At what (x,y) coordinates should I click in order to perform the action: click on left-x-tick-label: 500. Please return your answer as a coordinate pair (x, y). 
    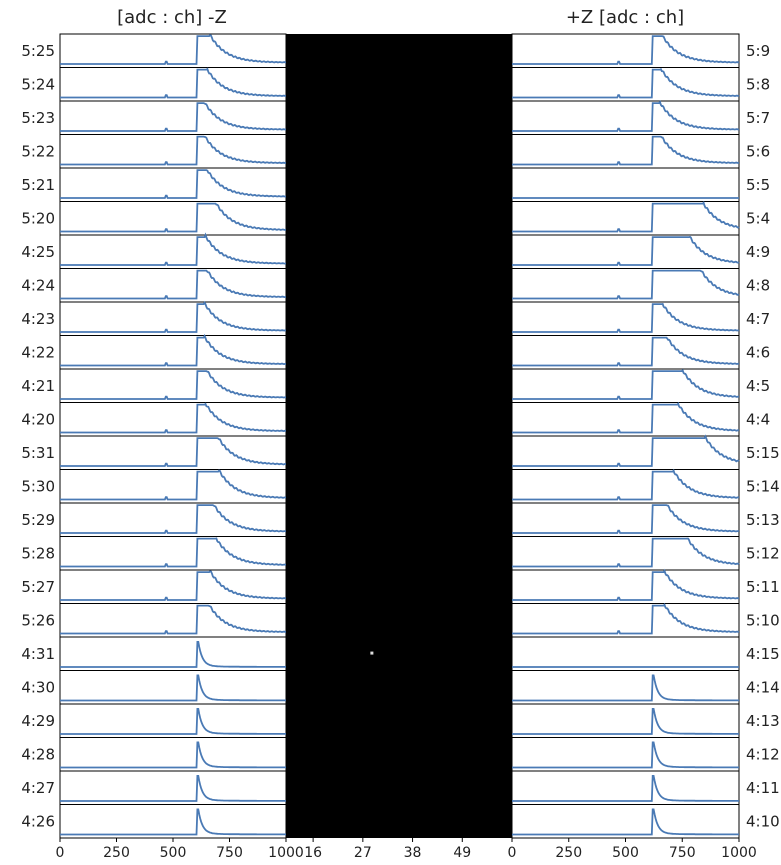
    Looking at the image, I should click on (173, 853).